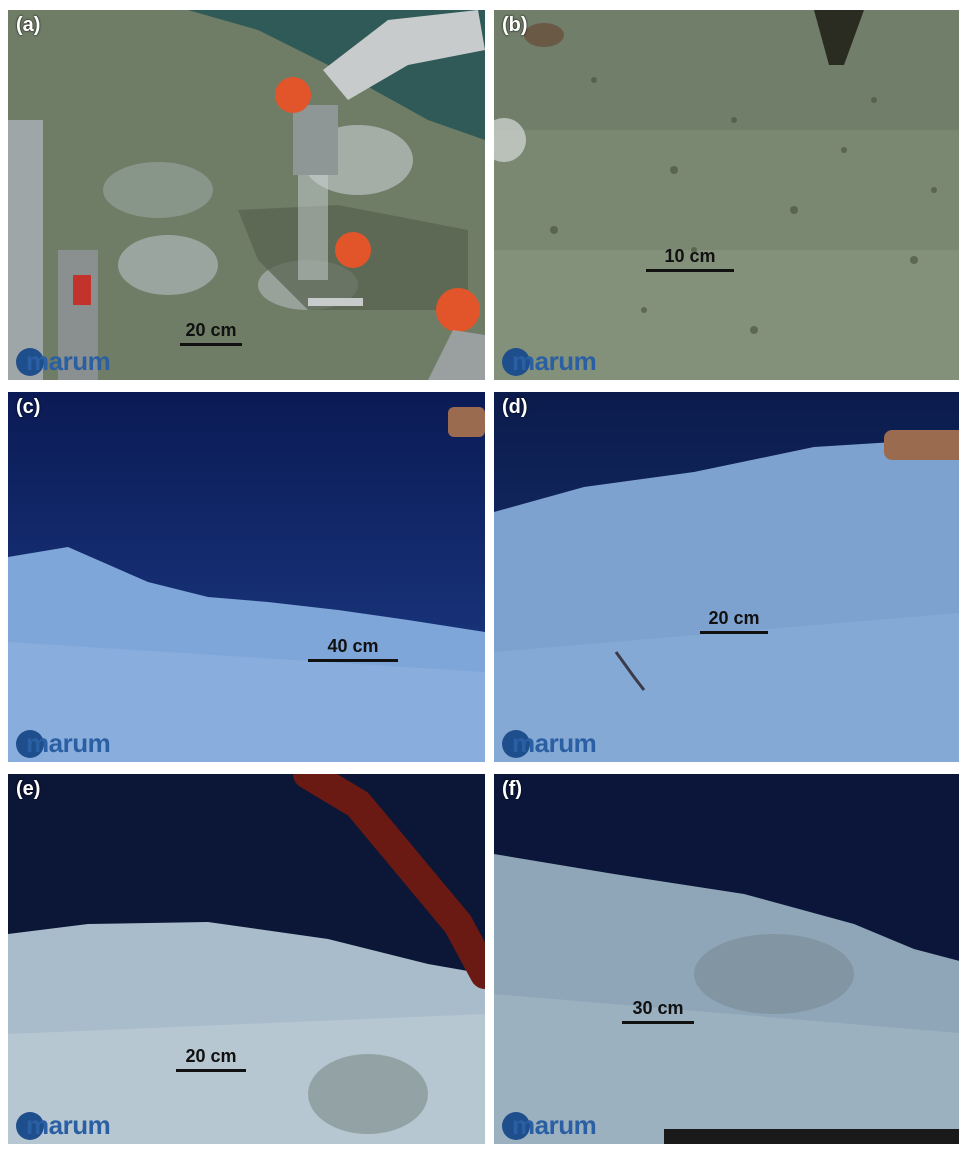 This screenshot has height=1152, width=959. What do you see at coordinates (512, 789) in the screenshot?
I see `panel-label: (f)` at bounding box center [512, 789].